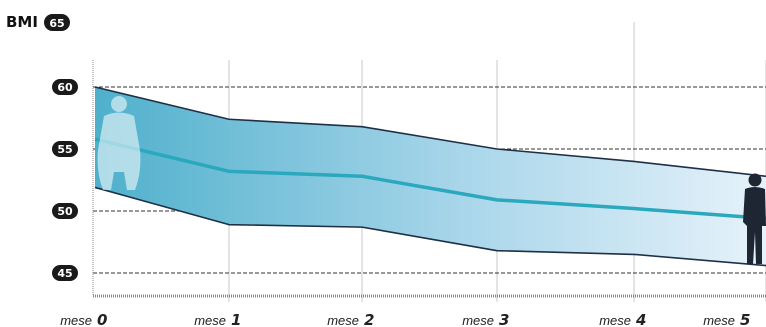  I want to click on overweight-silhouette-icon, so click(119, 143).